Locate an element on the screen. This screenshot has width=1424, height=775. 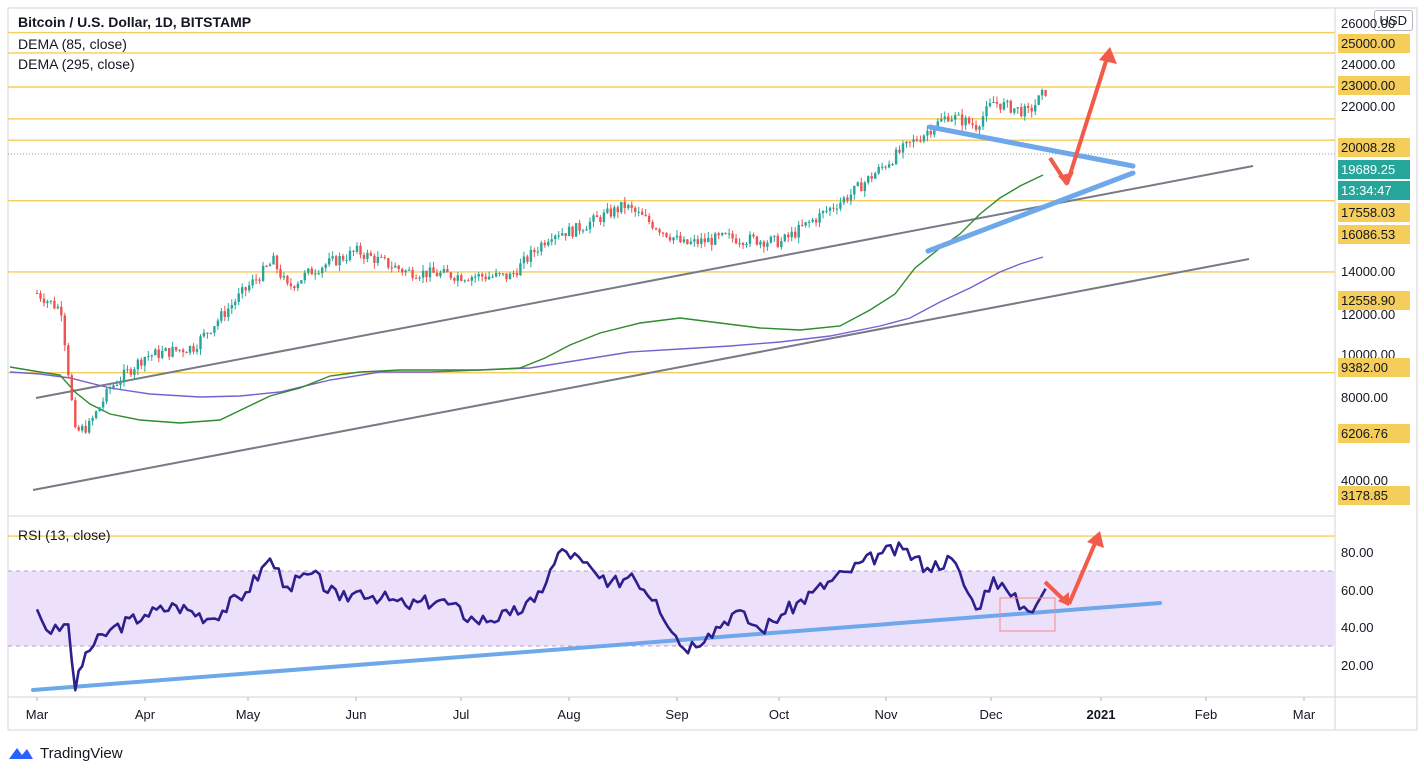
rsi-support-line is located at coordinates (596, 646).